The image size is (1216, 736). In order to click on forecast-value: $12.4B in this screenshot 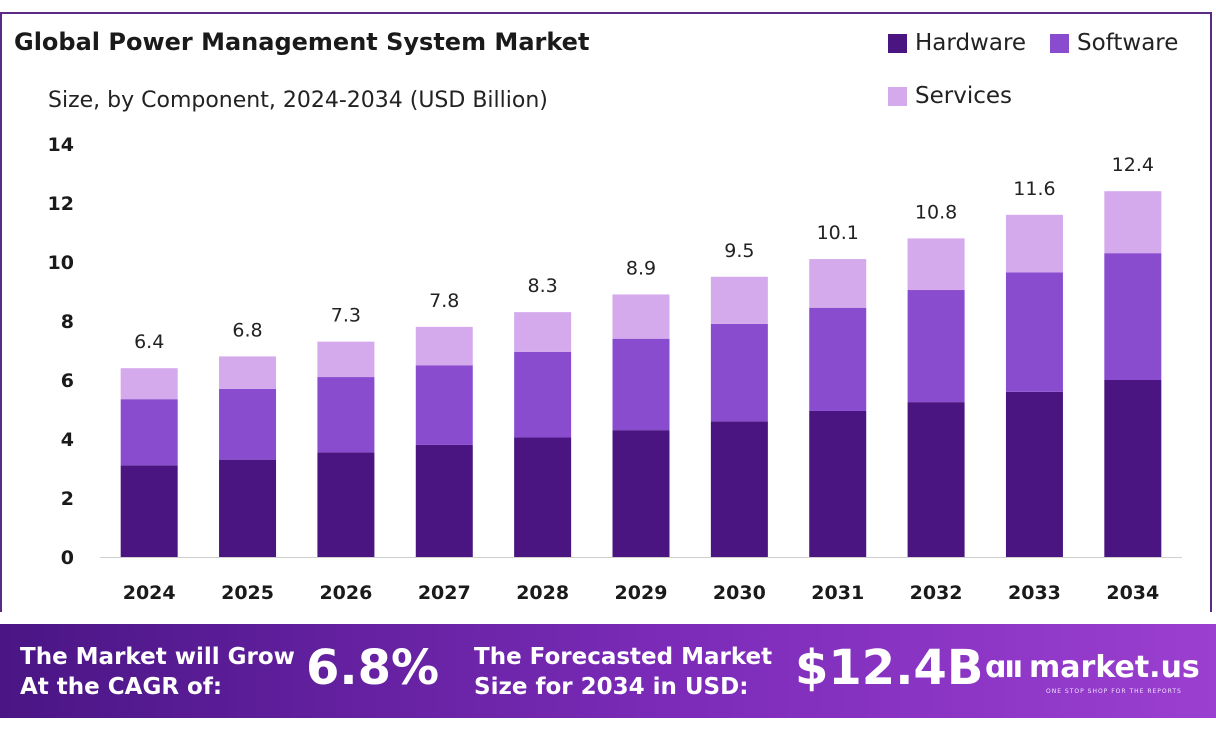, I will do `click(889, 668)`.